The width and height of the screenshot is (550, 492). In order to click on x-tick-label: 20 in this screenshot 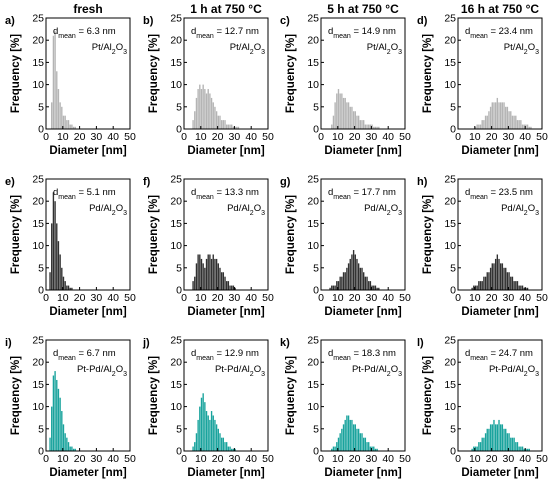, I will do `click(355, 459)`.